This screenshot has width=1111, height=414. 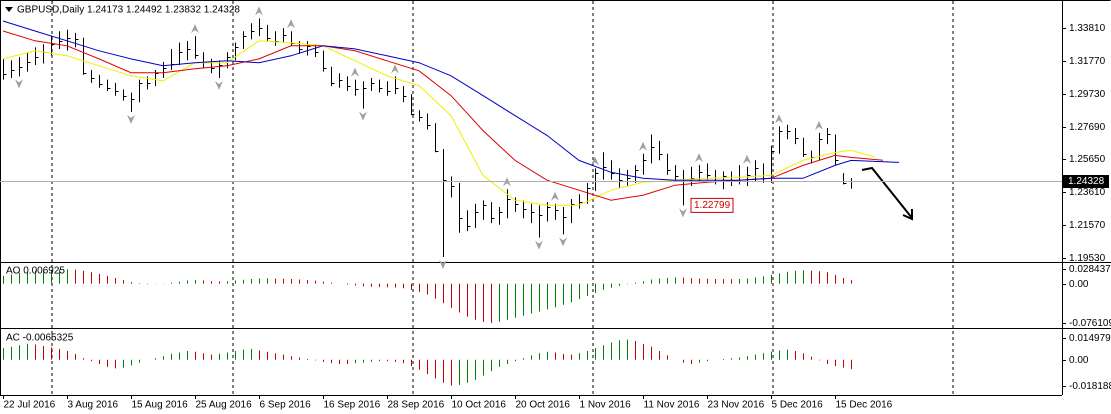 I want to click on annotation-box, so click(x=712, y=205).